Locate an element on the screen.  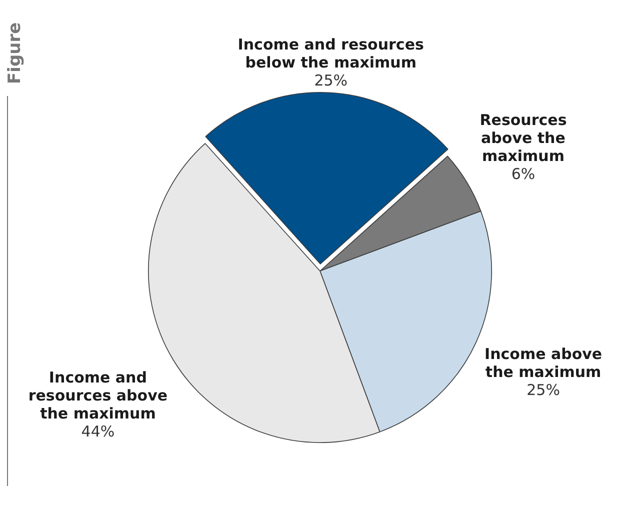
slice-label: Income above the maximum is located at coordinates (543, 363).